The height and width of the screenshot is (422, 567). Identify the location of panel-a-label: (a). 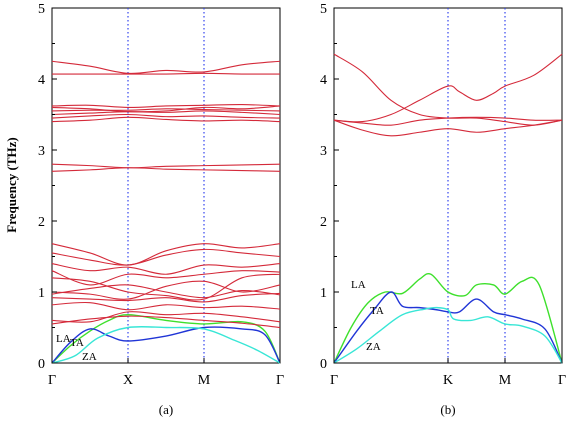
(166, 409).